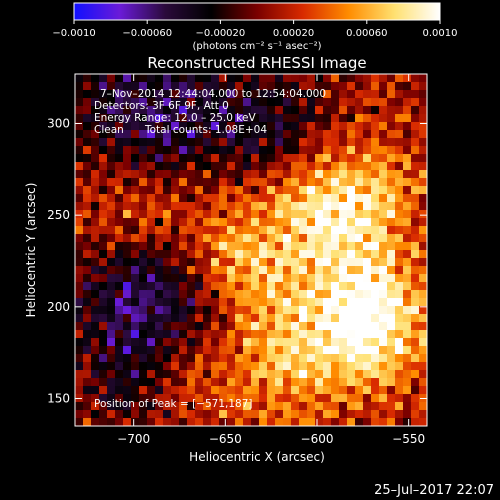  I want to click on annotation-method: Clean, so click(109, 130).